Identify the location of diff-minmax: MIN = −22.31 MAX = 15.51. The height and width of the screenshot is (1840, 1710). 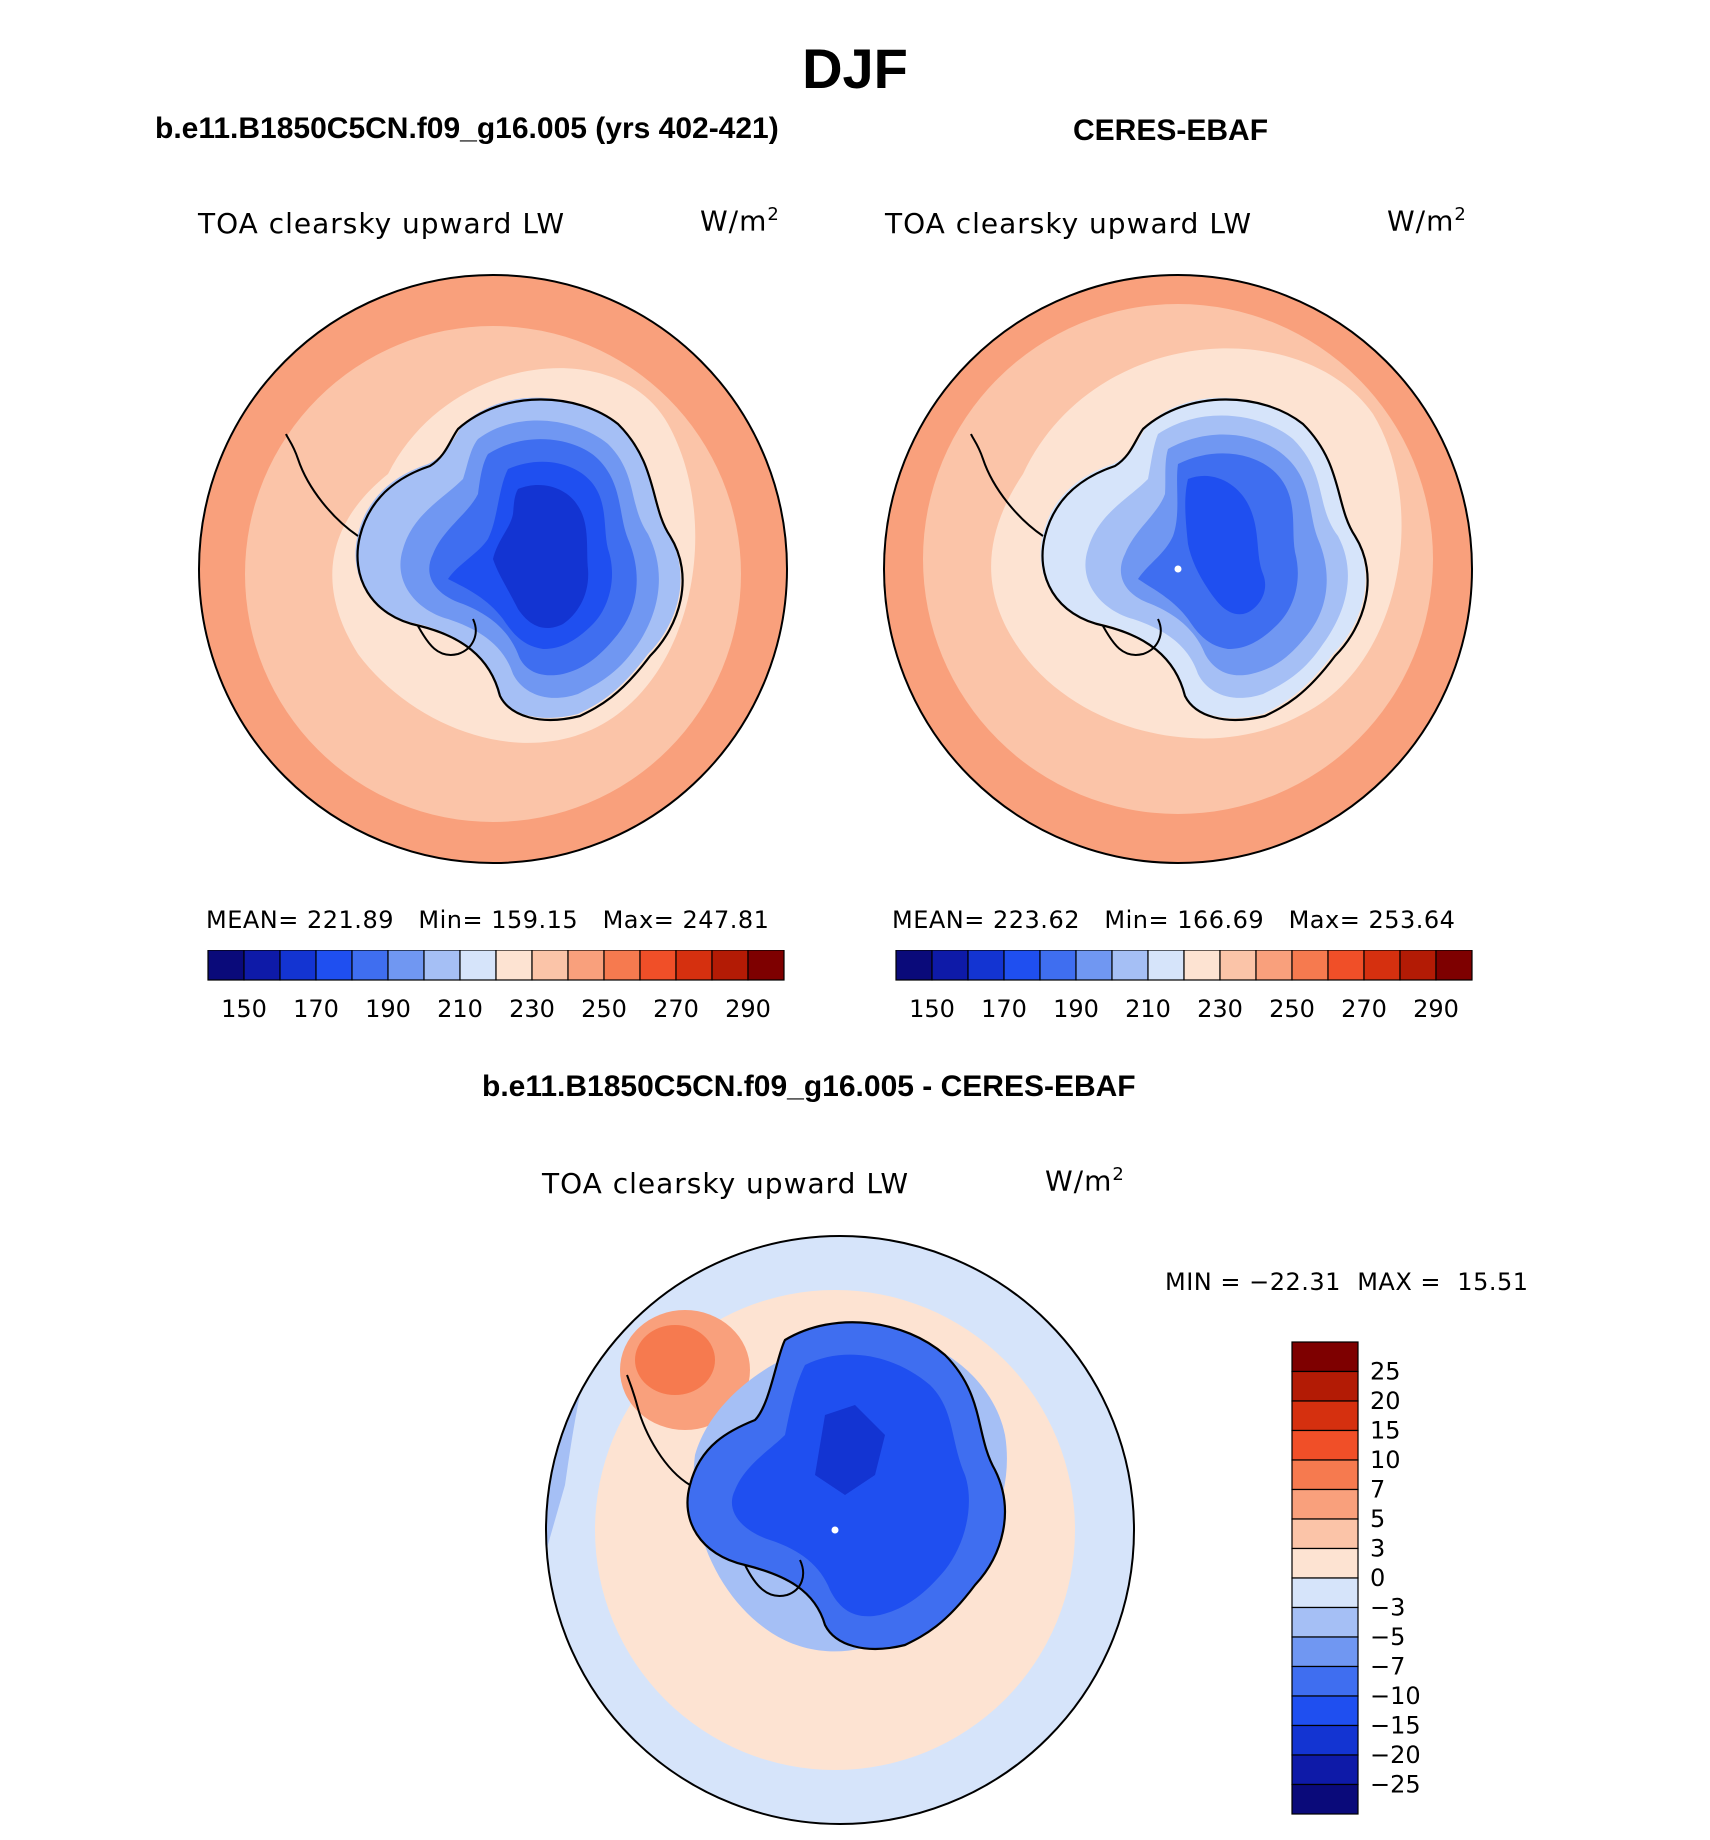
(1347, 1282).